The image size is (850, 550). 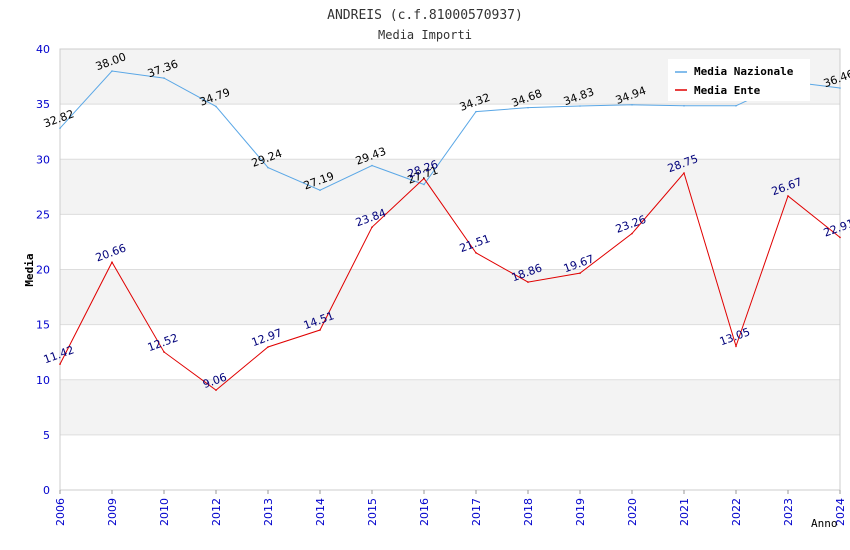 What do you see at coordinates (632, 512) in the screenshot?
I see `x-tick-label: 2020` at bounding box center [632, 512].